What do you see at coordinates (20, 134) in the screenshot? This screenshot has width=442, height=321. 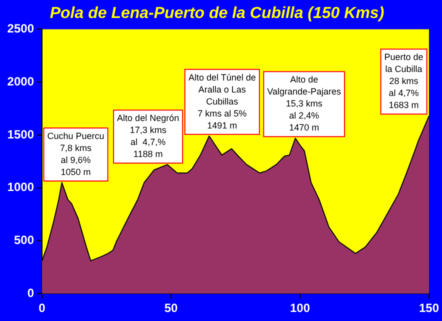 I see `y-tick-label: 1500` at bounding box center [20, 134].